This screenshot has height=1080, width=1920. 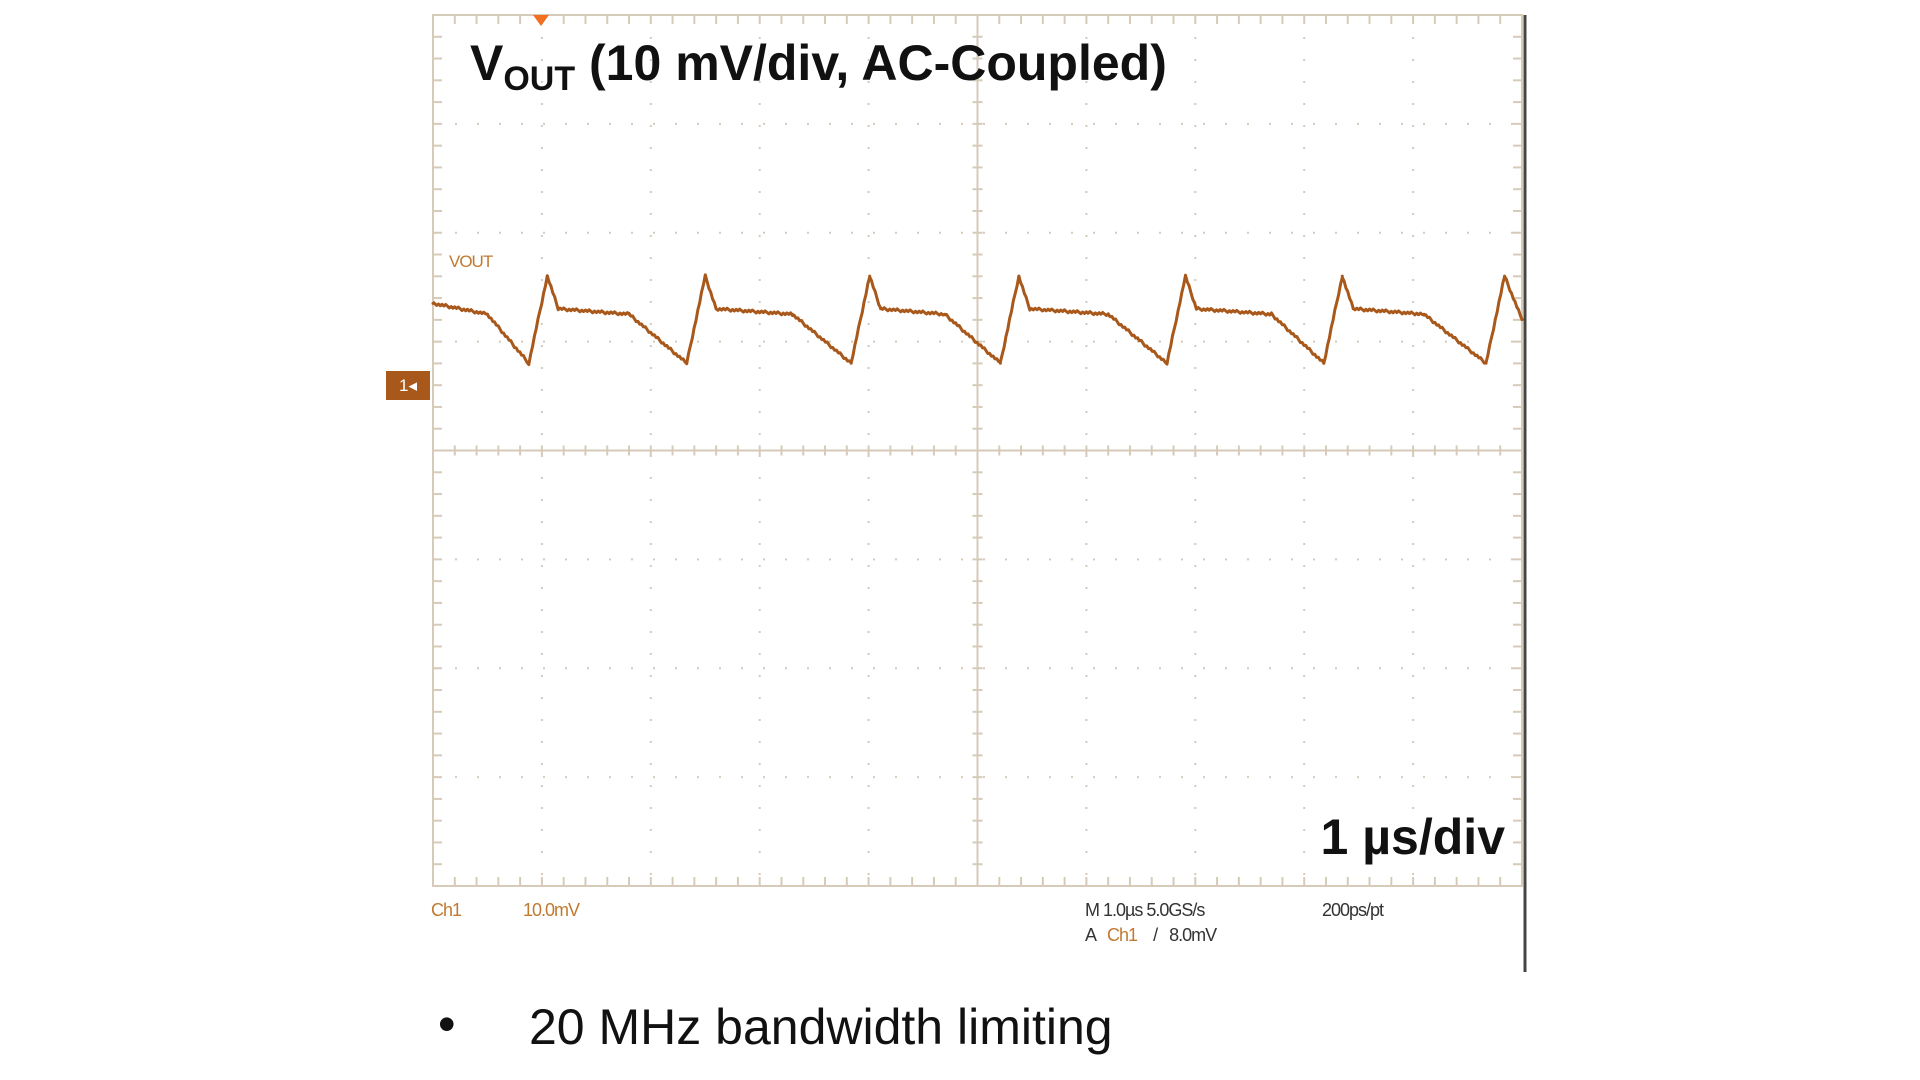 What do you see at coordinates (551, 910) in the screenshot?
I see `volts-per-div-readout: 10.0mV` at bounding box center [551, 910].